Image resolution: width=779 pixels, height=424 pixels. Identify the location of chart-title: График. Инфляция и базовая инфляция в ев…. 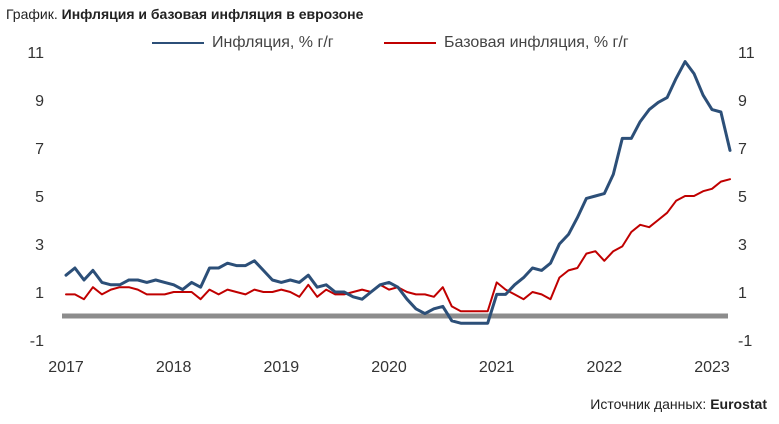
(184, 14).